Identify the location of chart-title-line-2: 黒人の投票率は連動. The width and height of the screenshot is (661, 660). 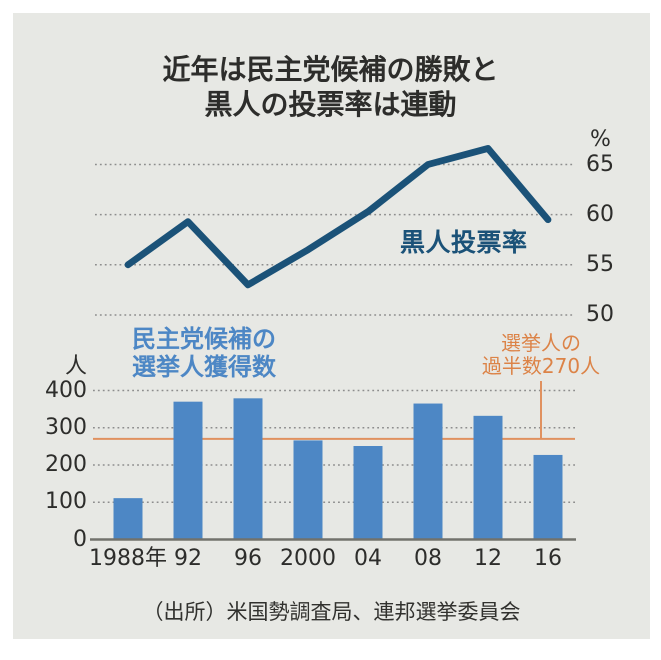
(330, 104).